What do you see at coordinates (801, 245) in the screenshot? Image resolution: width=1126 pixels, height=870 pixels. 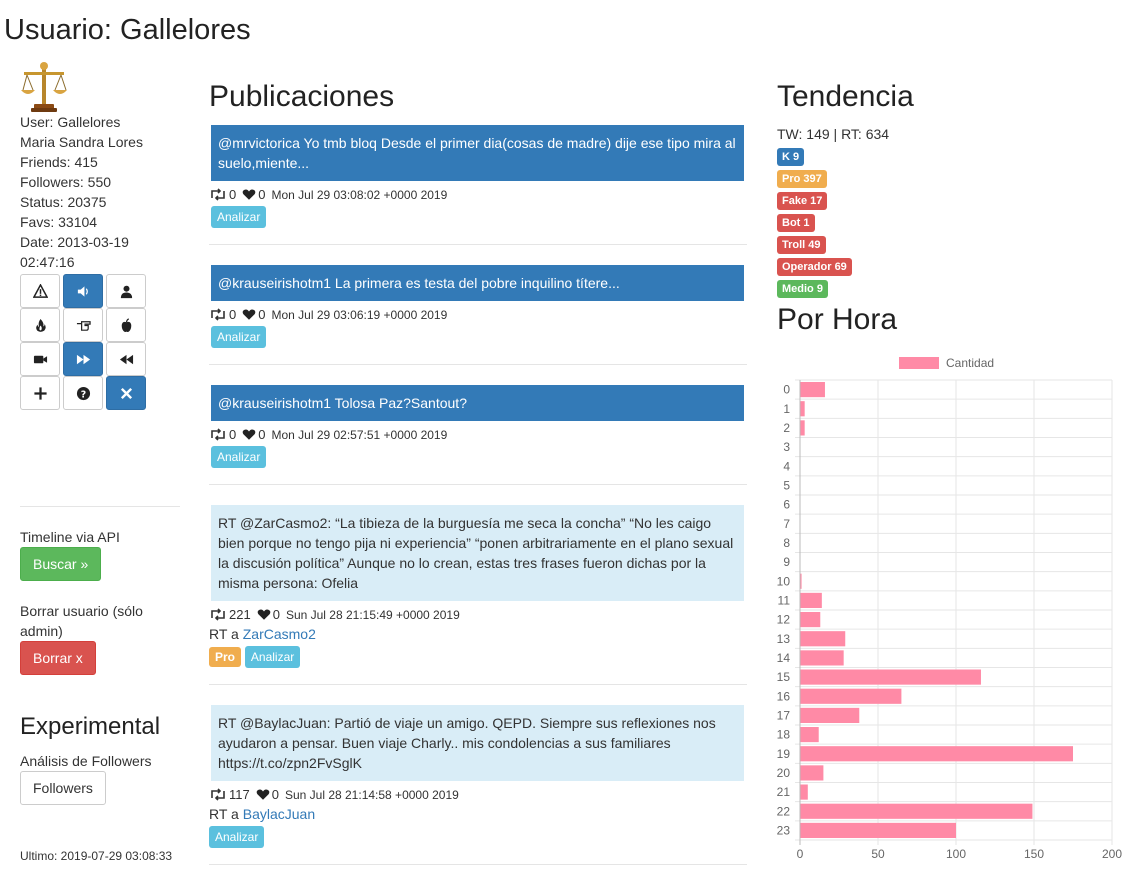 I see `trend-badge-troll: Troll 49` at bounding box center [801, 245].